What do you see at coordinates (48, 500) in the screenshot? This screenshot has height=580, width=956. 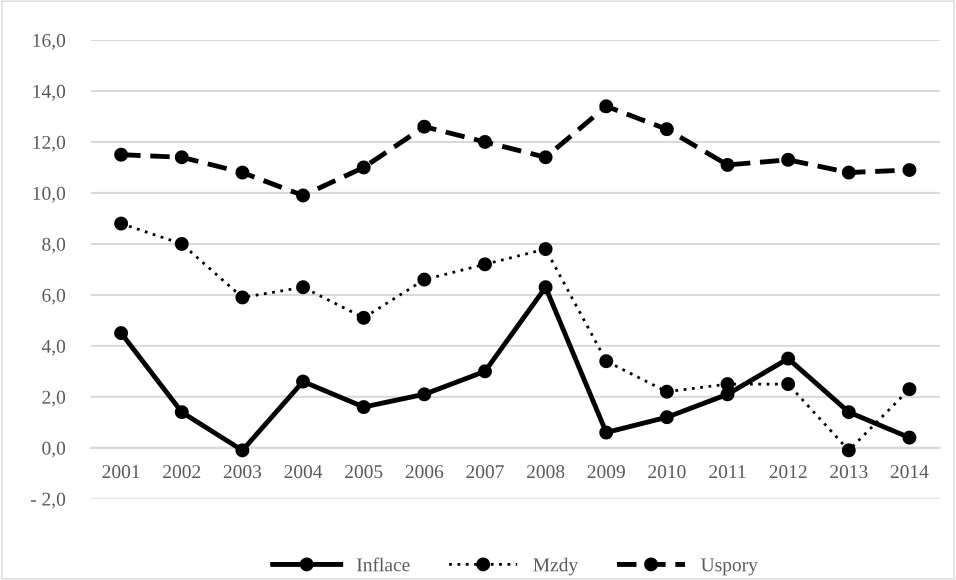 I see `y-tick-label: - 2,0` at bounding box center [48, 500].